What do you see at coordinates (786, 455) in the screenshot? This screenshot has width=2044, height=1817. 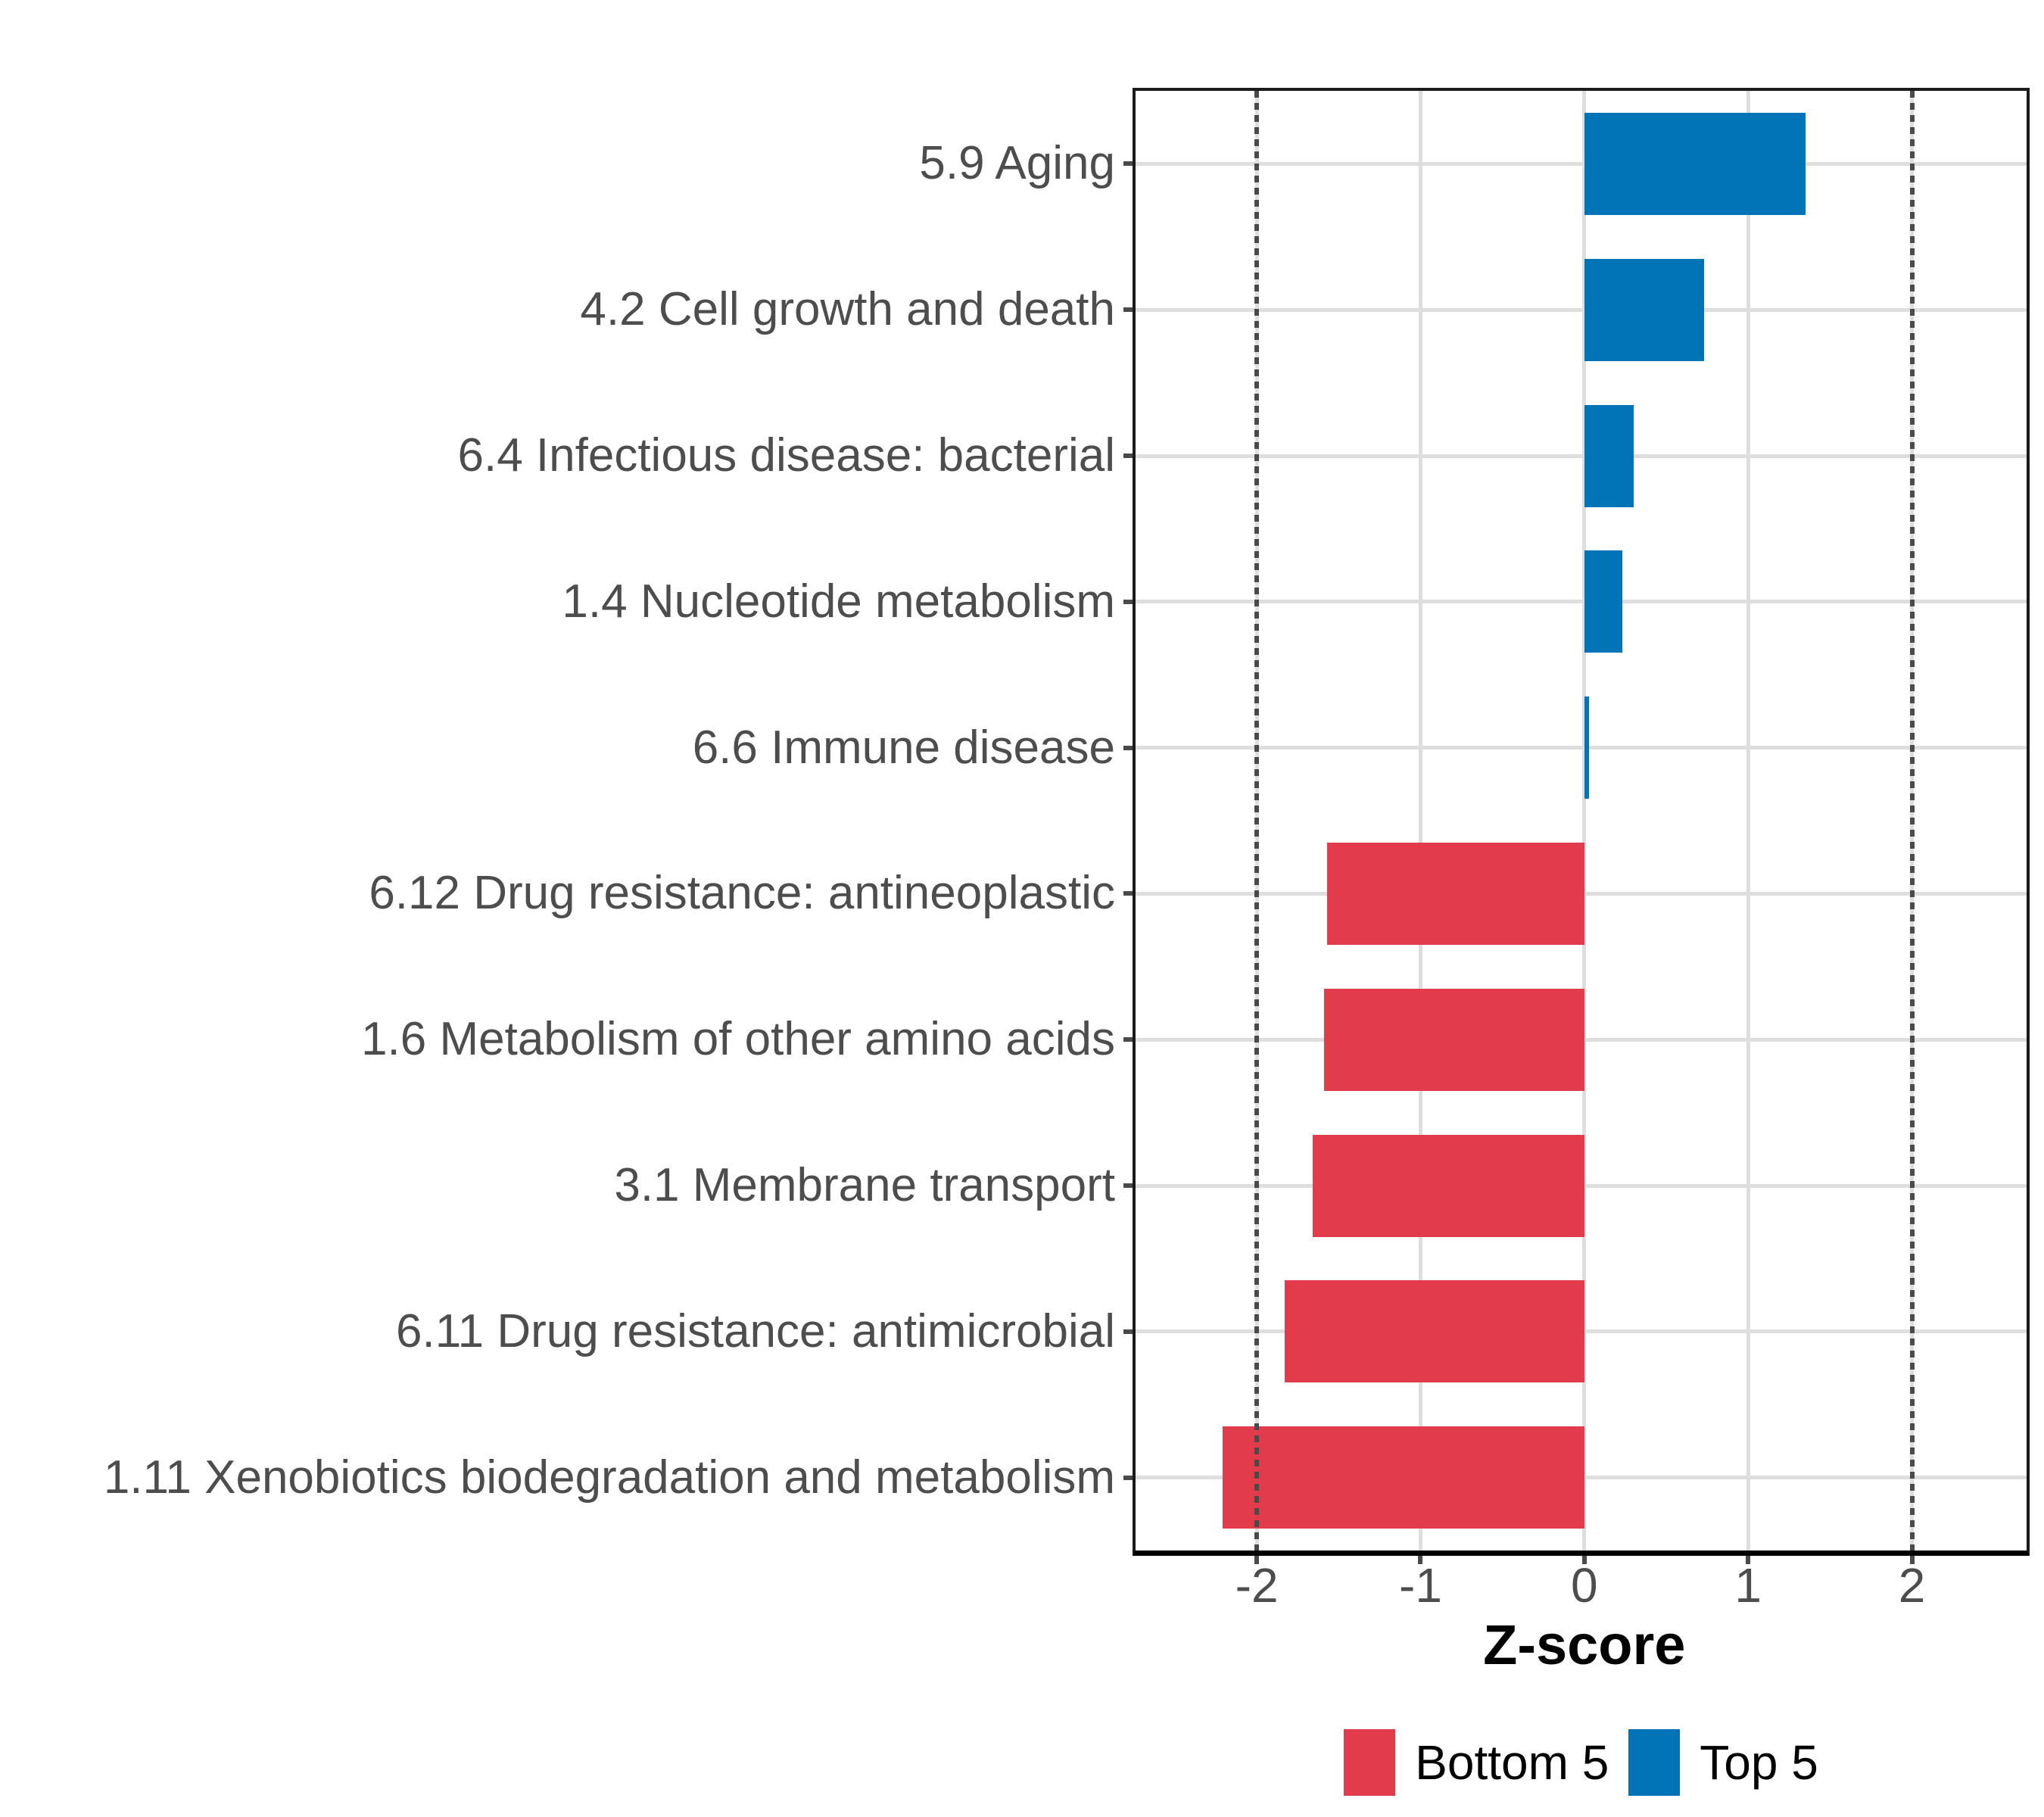 I see `category-label: 6.4 Infectious disease: bacterial` at bounding box center [786, 455].